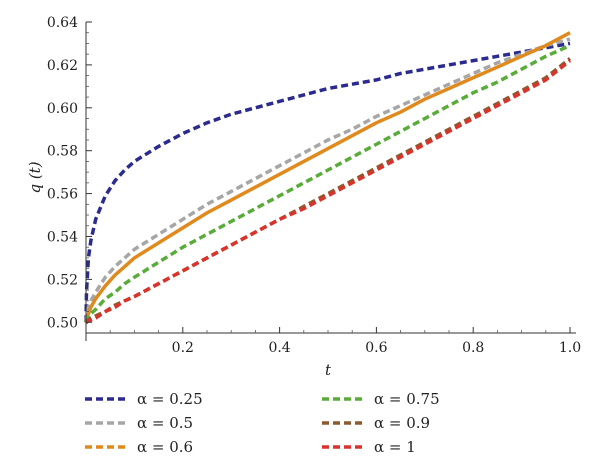 This screenshot has width=600, height=471. What do you see at coordinates (62, 109) in the screenshot?
I see `y-tick-label: 0.60` at bounding box center [62, 109].